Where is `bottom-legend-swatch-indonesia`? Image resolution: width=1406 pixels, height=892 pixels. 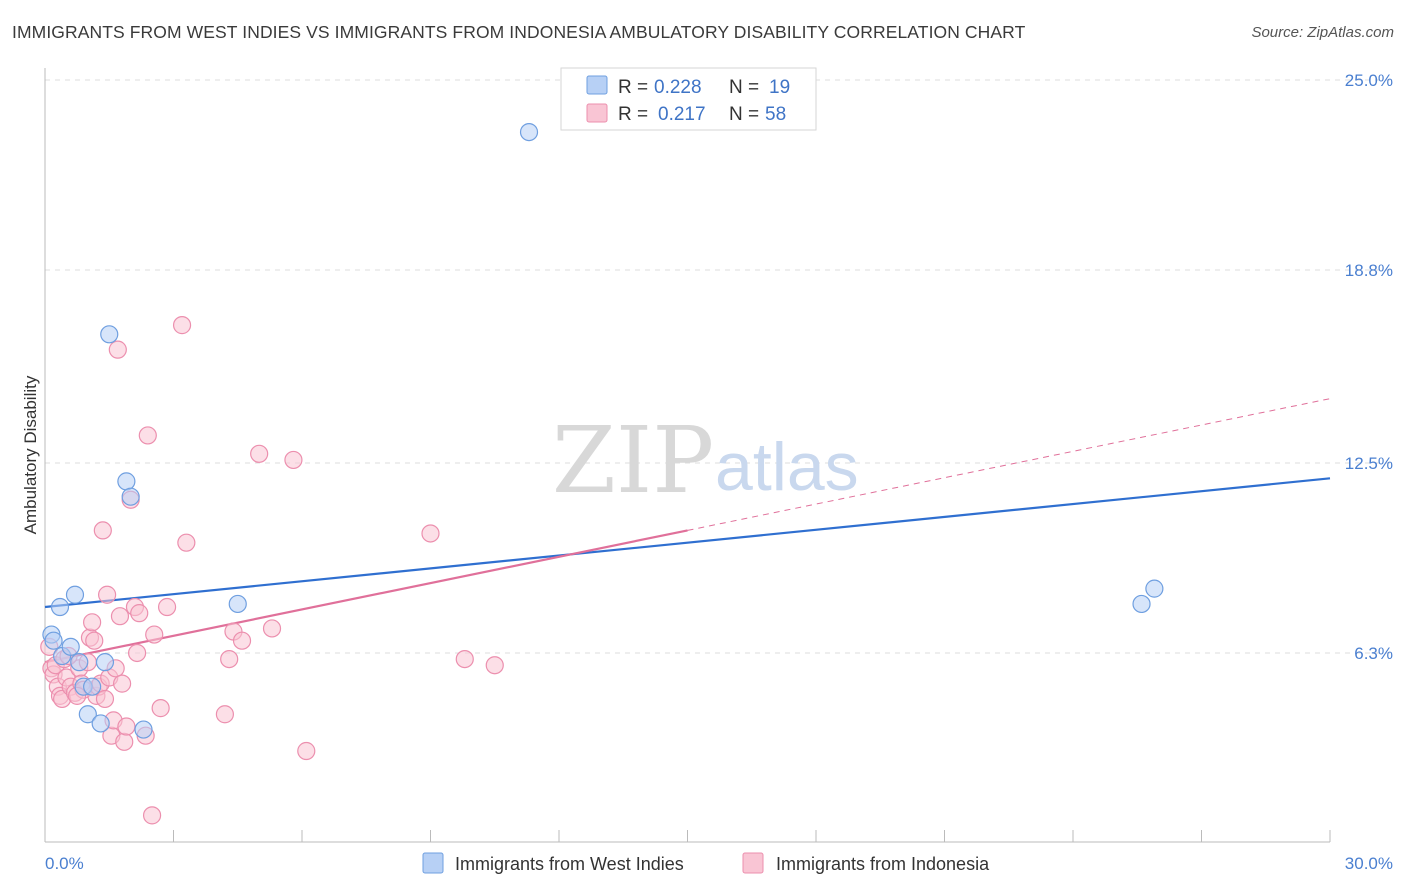
bottom-legend-swatch-indonesia is located at coordinates (753, 863).